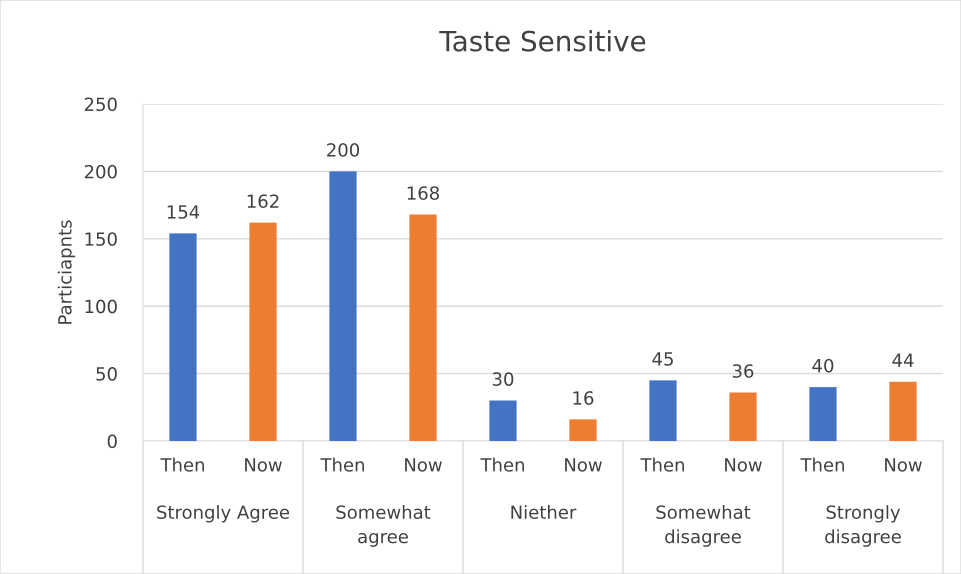  I want to click on data-label: 154, so click(184, 212).